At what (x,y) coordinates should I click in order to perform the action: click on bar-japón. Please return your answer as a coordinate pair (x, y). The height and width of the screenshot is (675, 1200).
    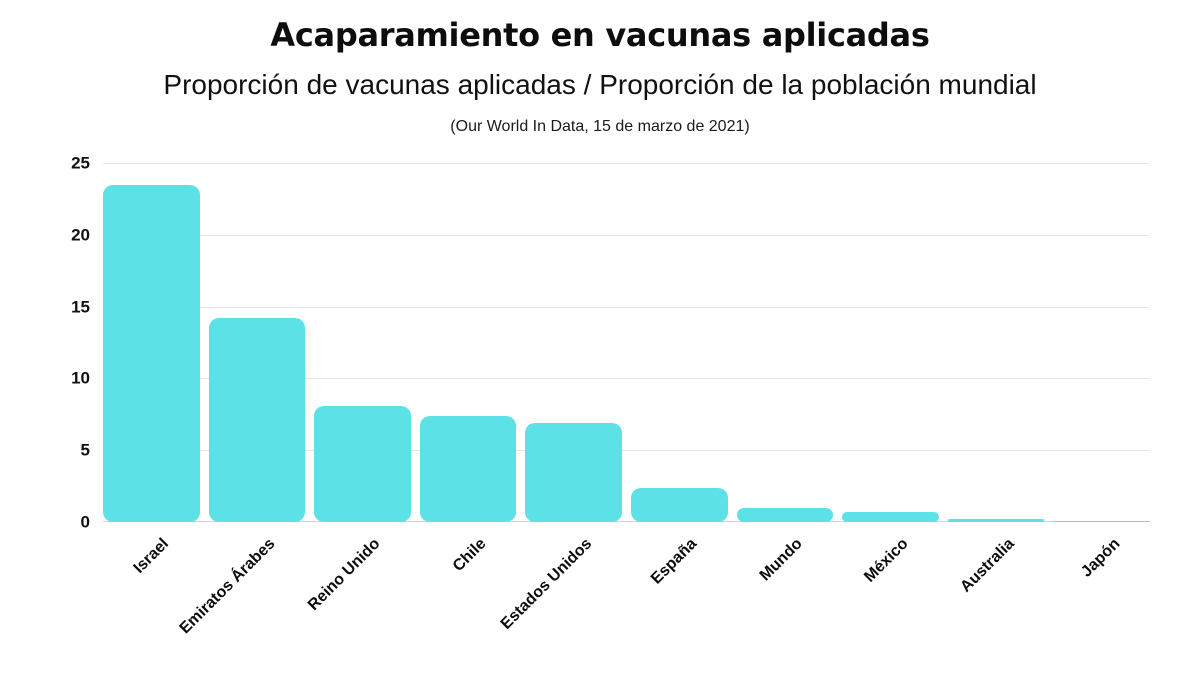
    Looking at the image, I should click on (1101, 521).